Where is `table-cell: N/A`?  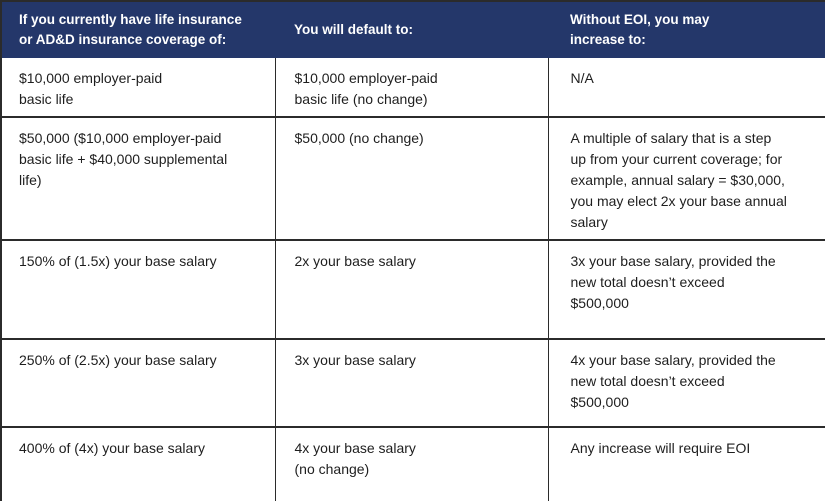 table-cell: N/A is located at coordinates (686, 87).